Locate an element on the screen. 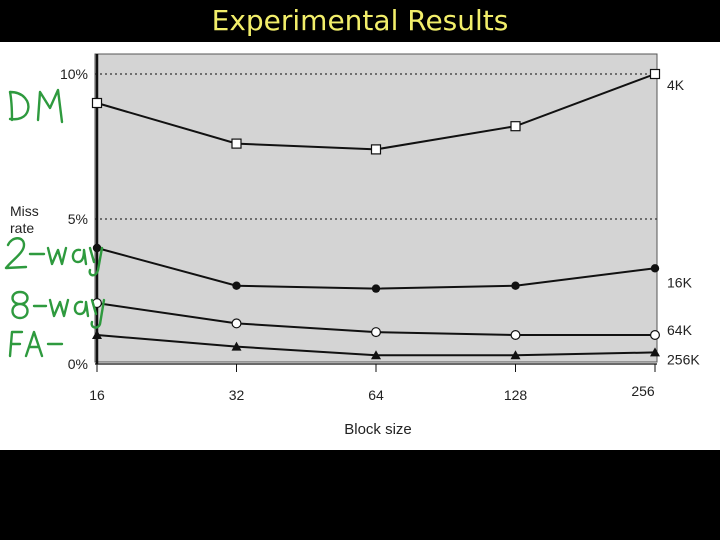  series-label-4K: 4K is located at coordinates (676, 85).